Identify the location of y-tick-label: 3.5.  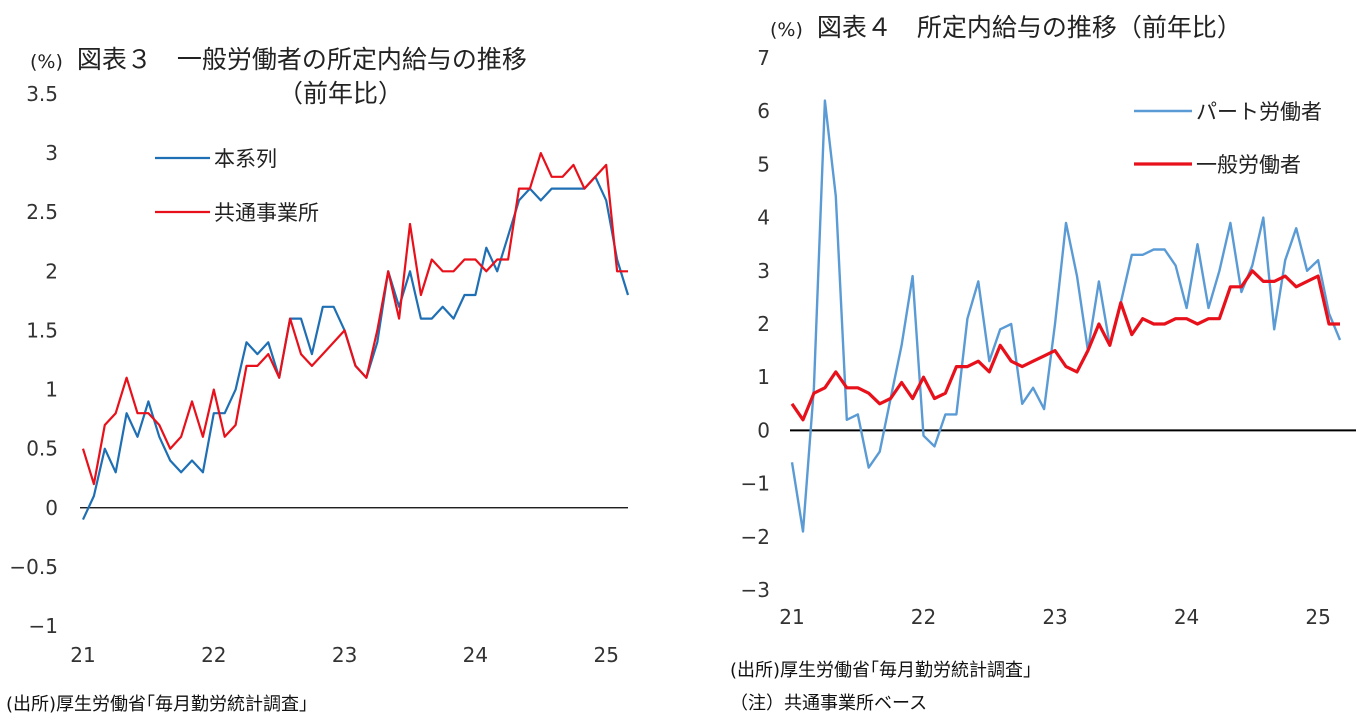
(42, 94).